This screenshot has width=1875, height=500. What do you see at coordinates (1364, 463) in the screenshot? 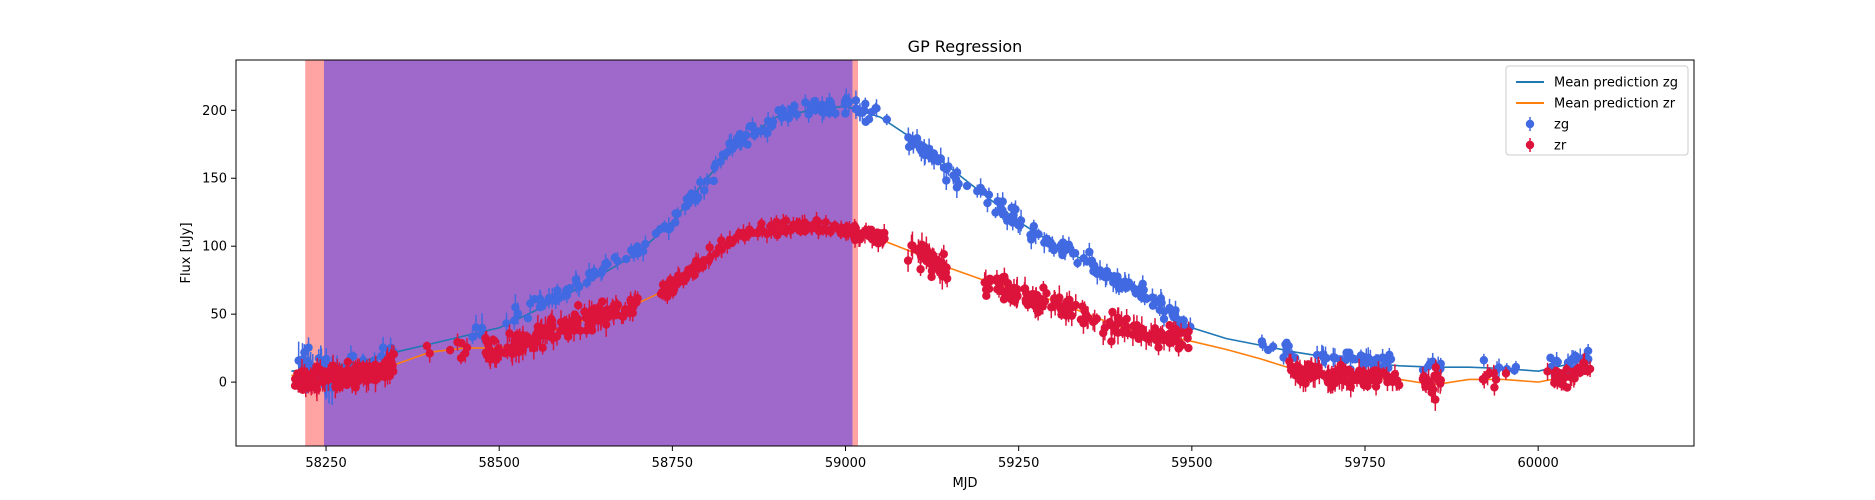
I see `x-tick-label: 59750` at bounding box center [1364, 463].